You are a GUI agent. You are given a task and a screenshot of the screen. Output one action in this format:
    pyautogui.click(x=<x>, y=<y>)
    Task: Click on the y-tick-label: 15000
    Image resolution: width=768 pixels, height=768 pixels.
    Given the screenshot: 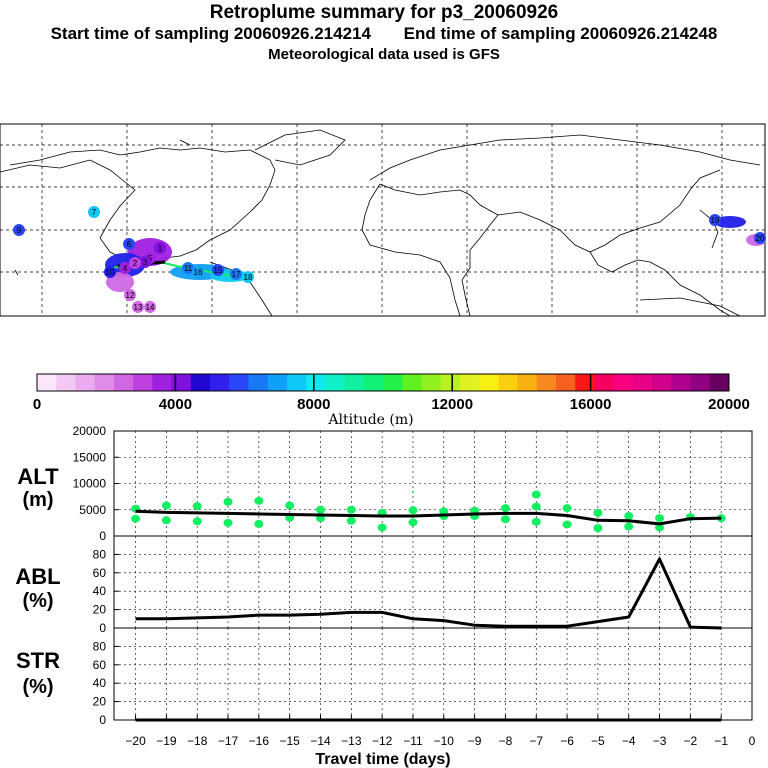 What is the action you would take?
    pyautogui.click(x=90, y=457)
    